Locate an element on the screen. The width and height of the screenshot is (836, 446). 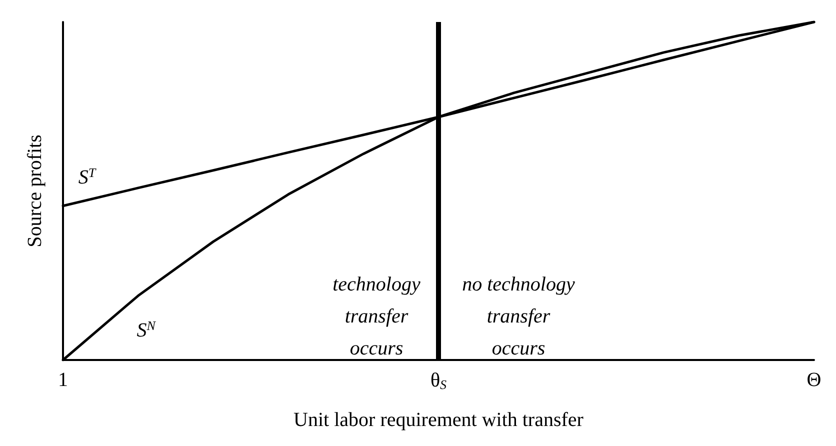
x-tick-label: Θ is located at coordinates (814, 380).